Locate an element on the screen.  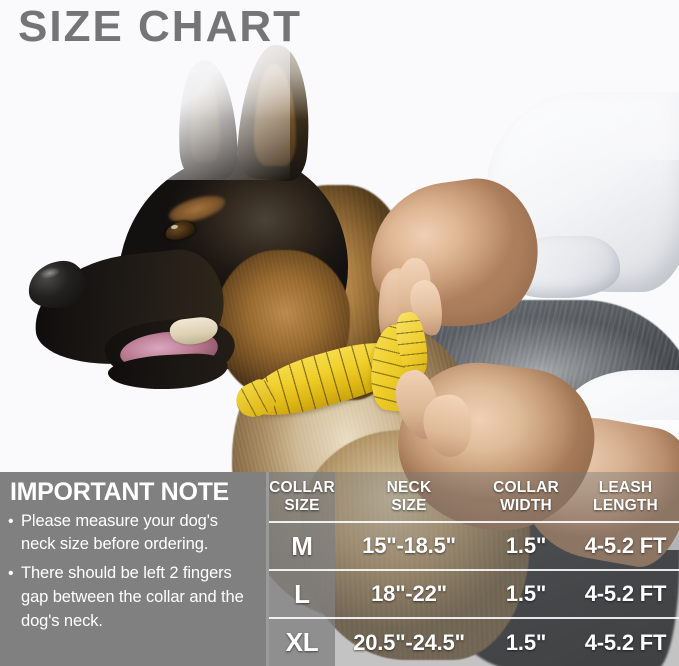
important-note-heading: IMPORTANT NOTE is located at coordinates (119, 492).